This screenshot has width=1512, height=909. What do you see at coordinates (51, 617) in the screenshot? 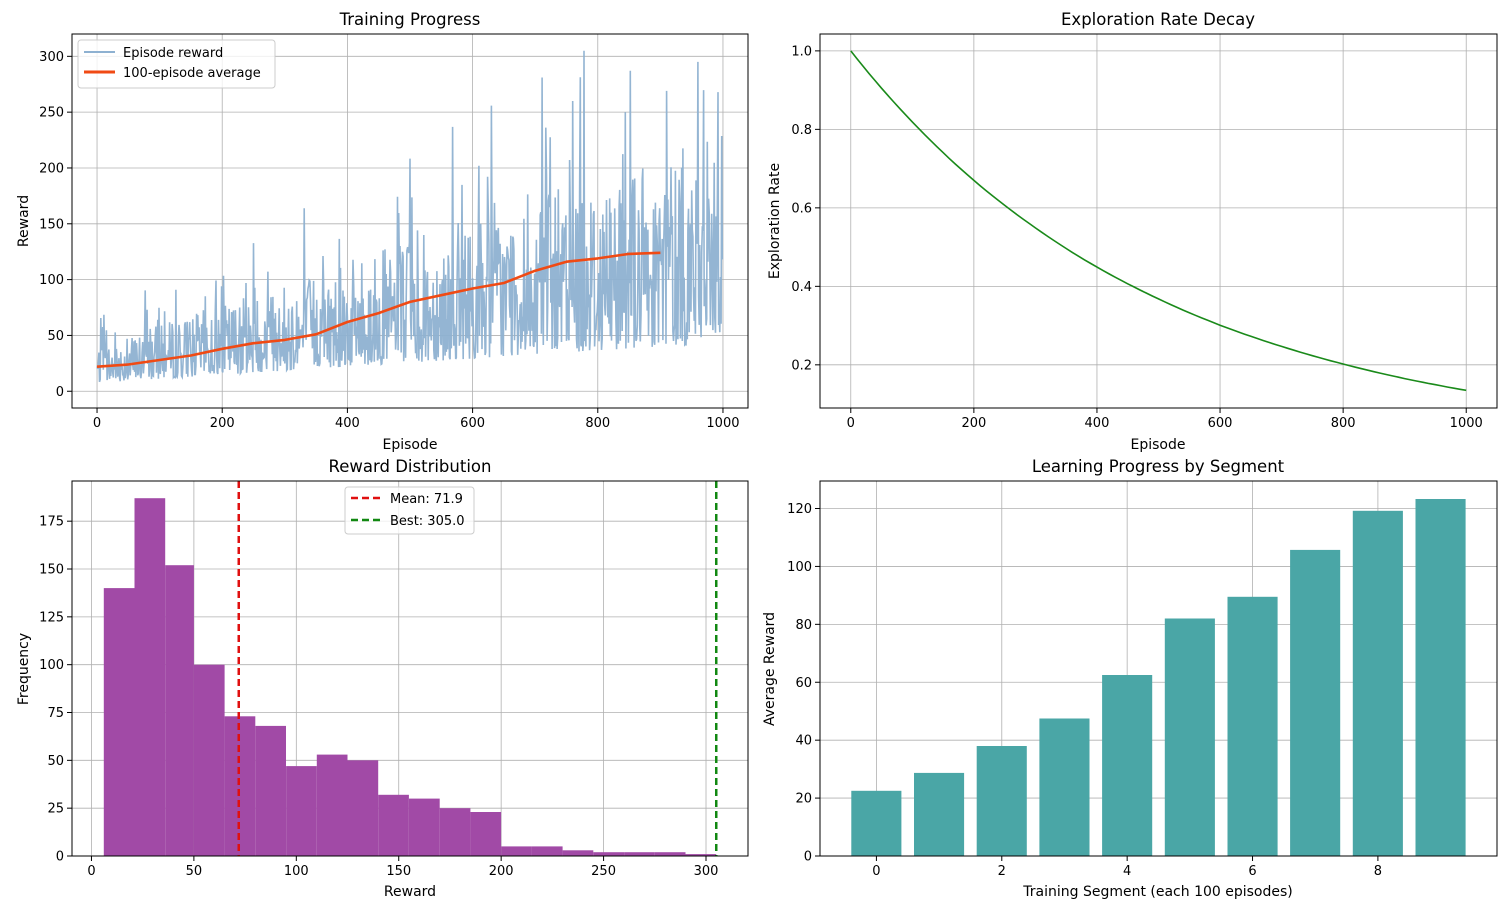
I see `reward-distribution-ytick-label: 125` at bounding box center [51, 617].